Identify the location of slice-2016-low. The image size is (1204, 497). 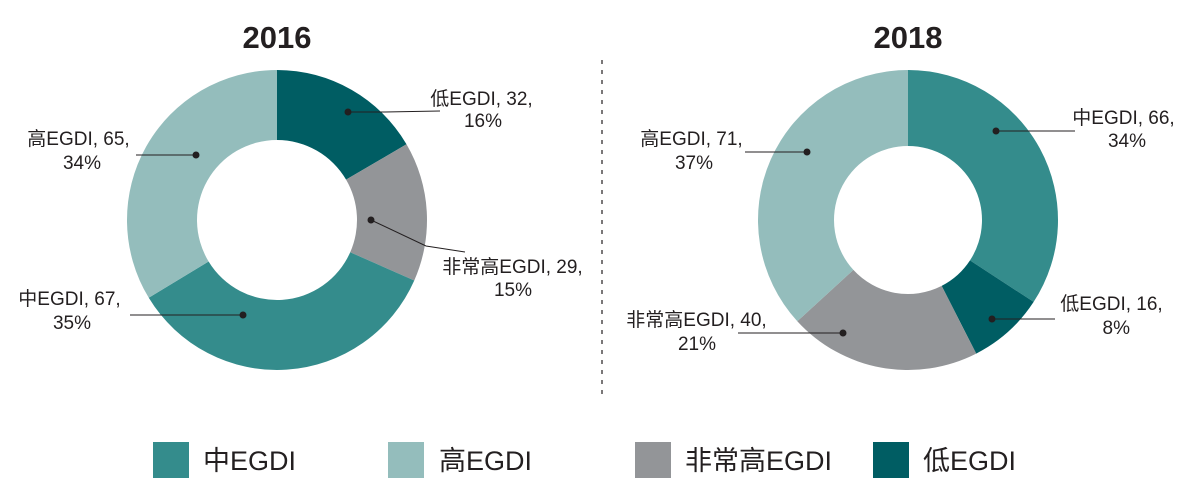
(342, 125).